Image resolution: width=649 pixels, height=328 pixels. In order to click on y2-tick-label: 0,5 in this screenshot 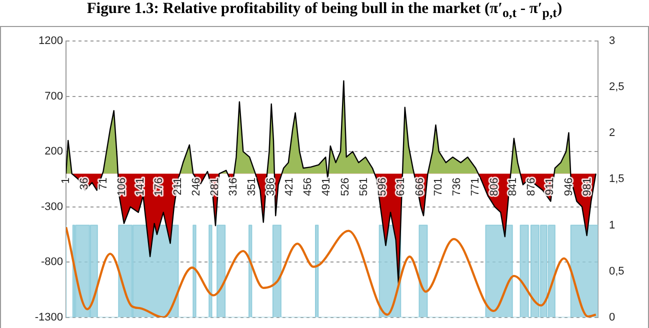, I will do `click(616, 271)`.